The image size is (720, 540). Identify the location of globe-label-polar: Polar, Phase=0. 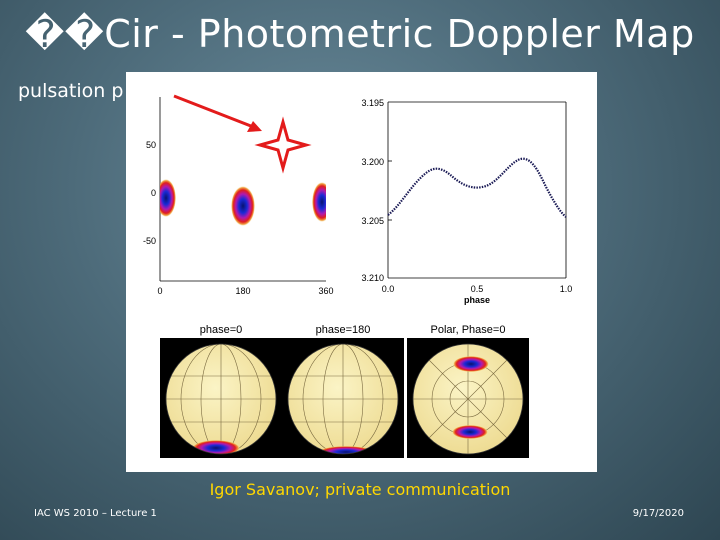
(468, 330).